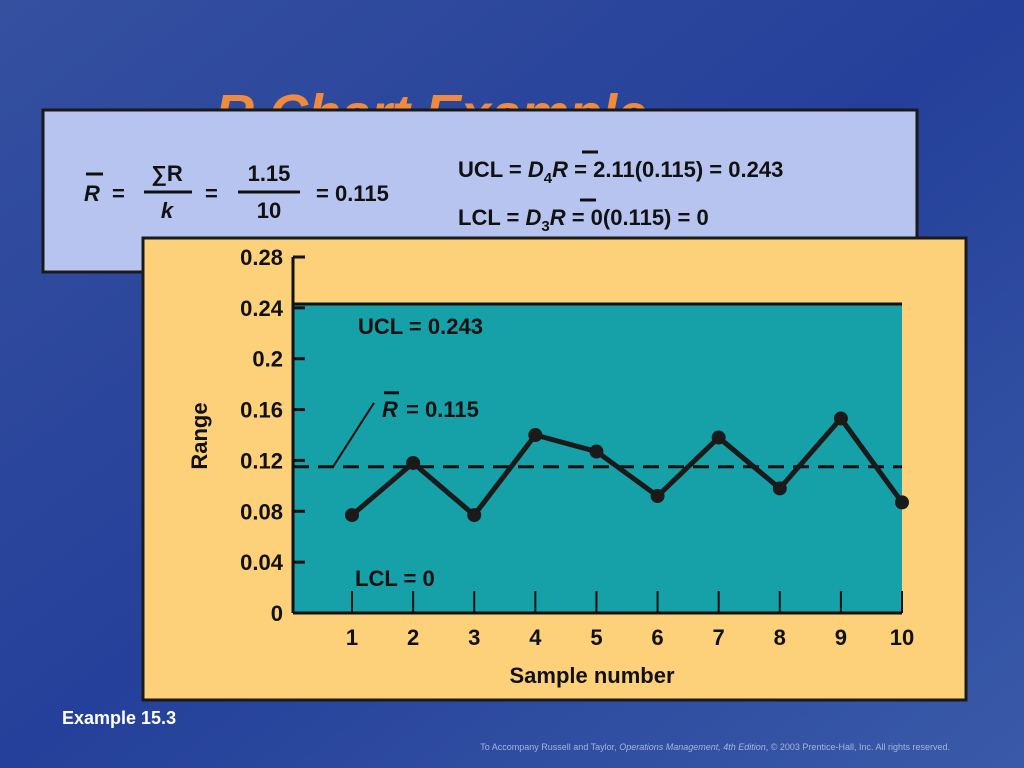 The width and height of the screenshot is (1024, 768). Describe the element at coordinates (474, 637) in the screenshot. I see `x-tick-label: 3` at that location.